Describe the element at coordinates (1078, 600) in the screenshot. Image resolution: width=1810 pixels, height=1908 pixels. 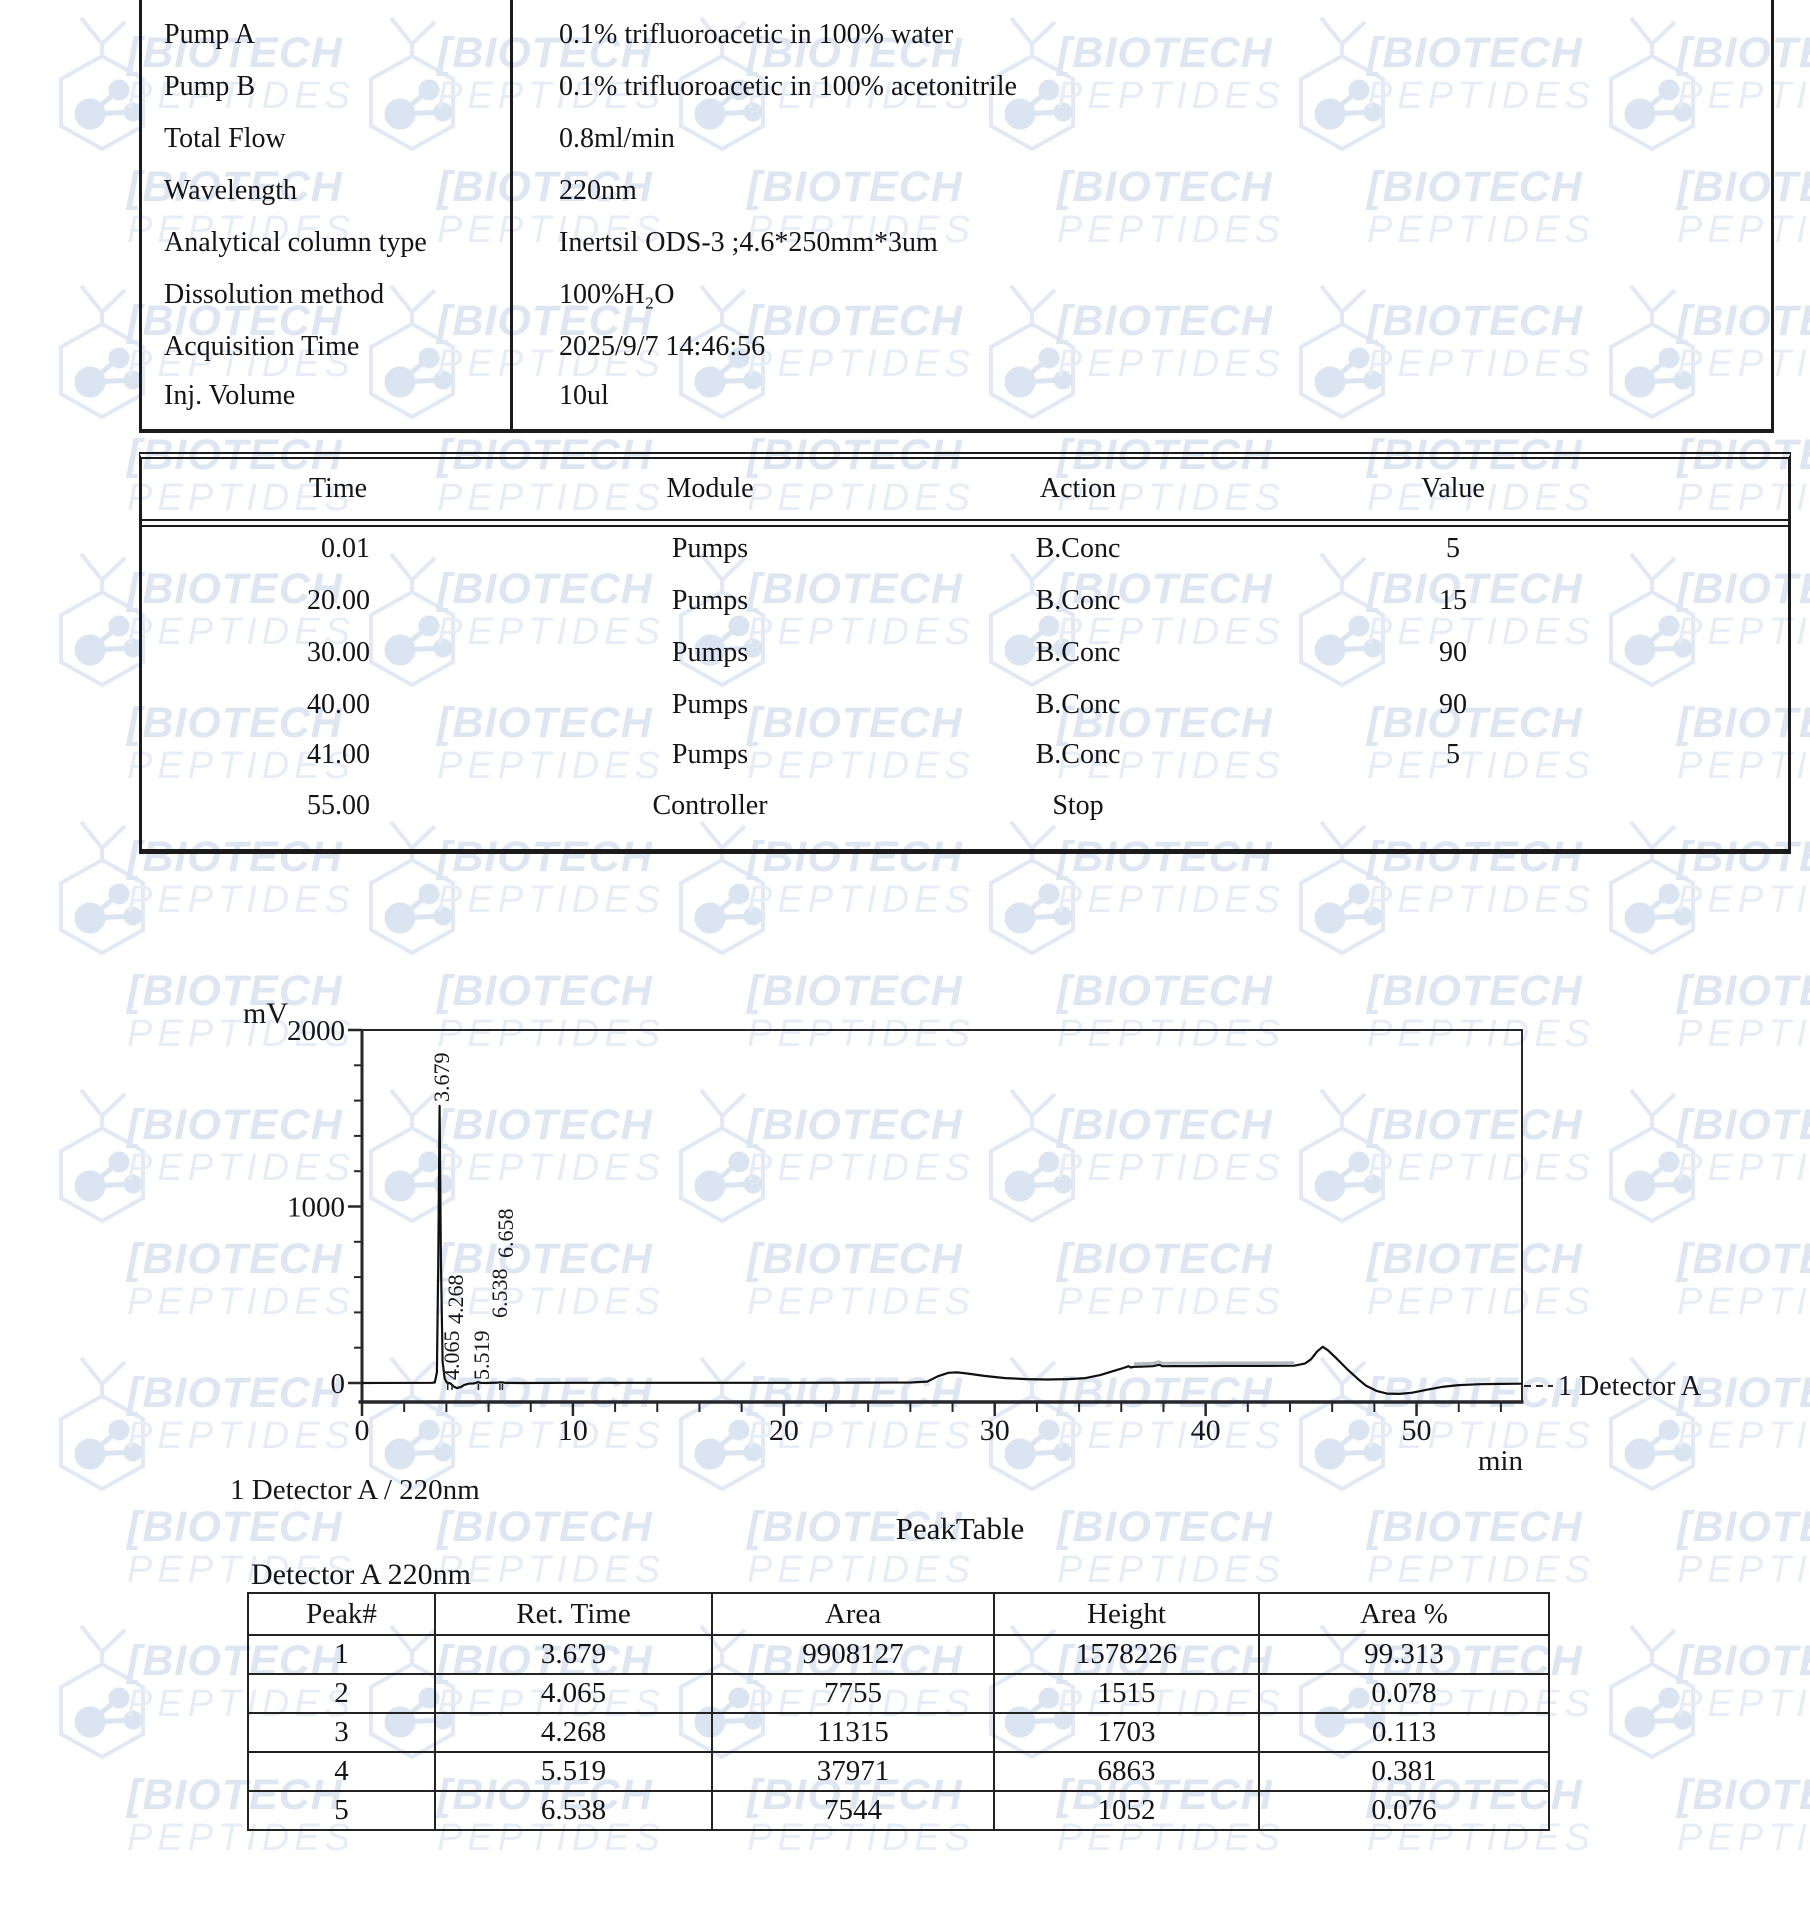
I see `program-cell: B.Conc` at that location.